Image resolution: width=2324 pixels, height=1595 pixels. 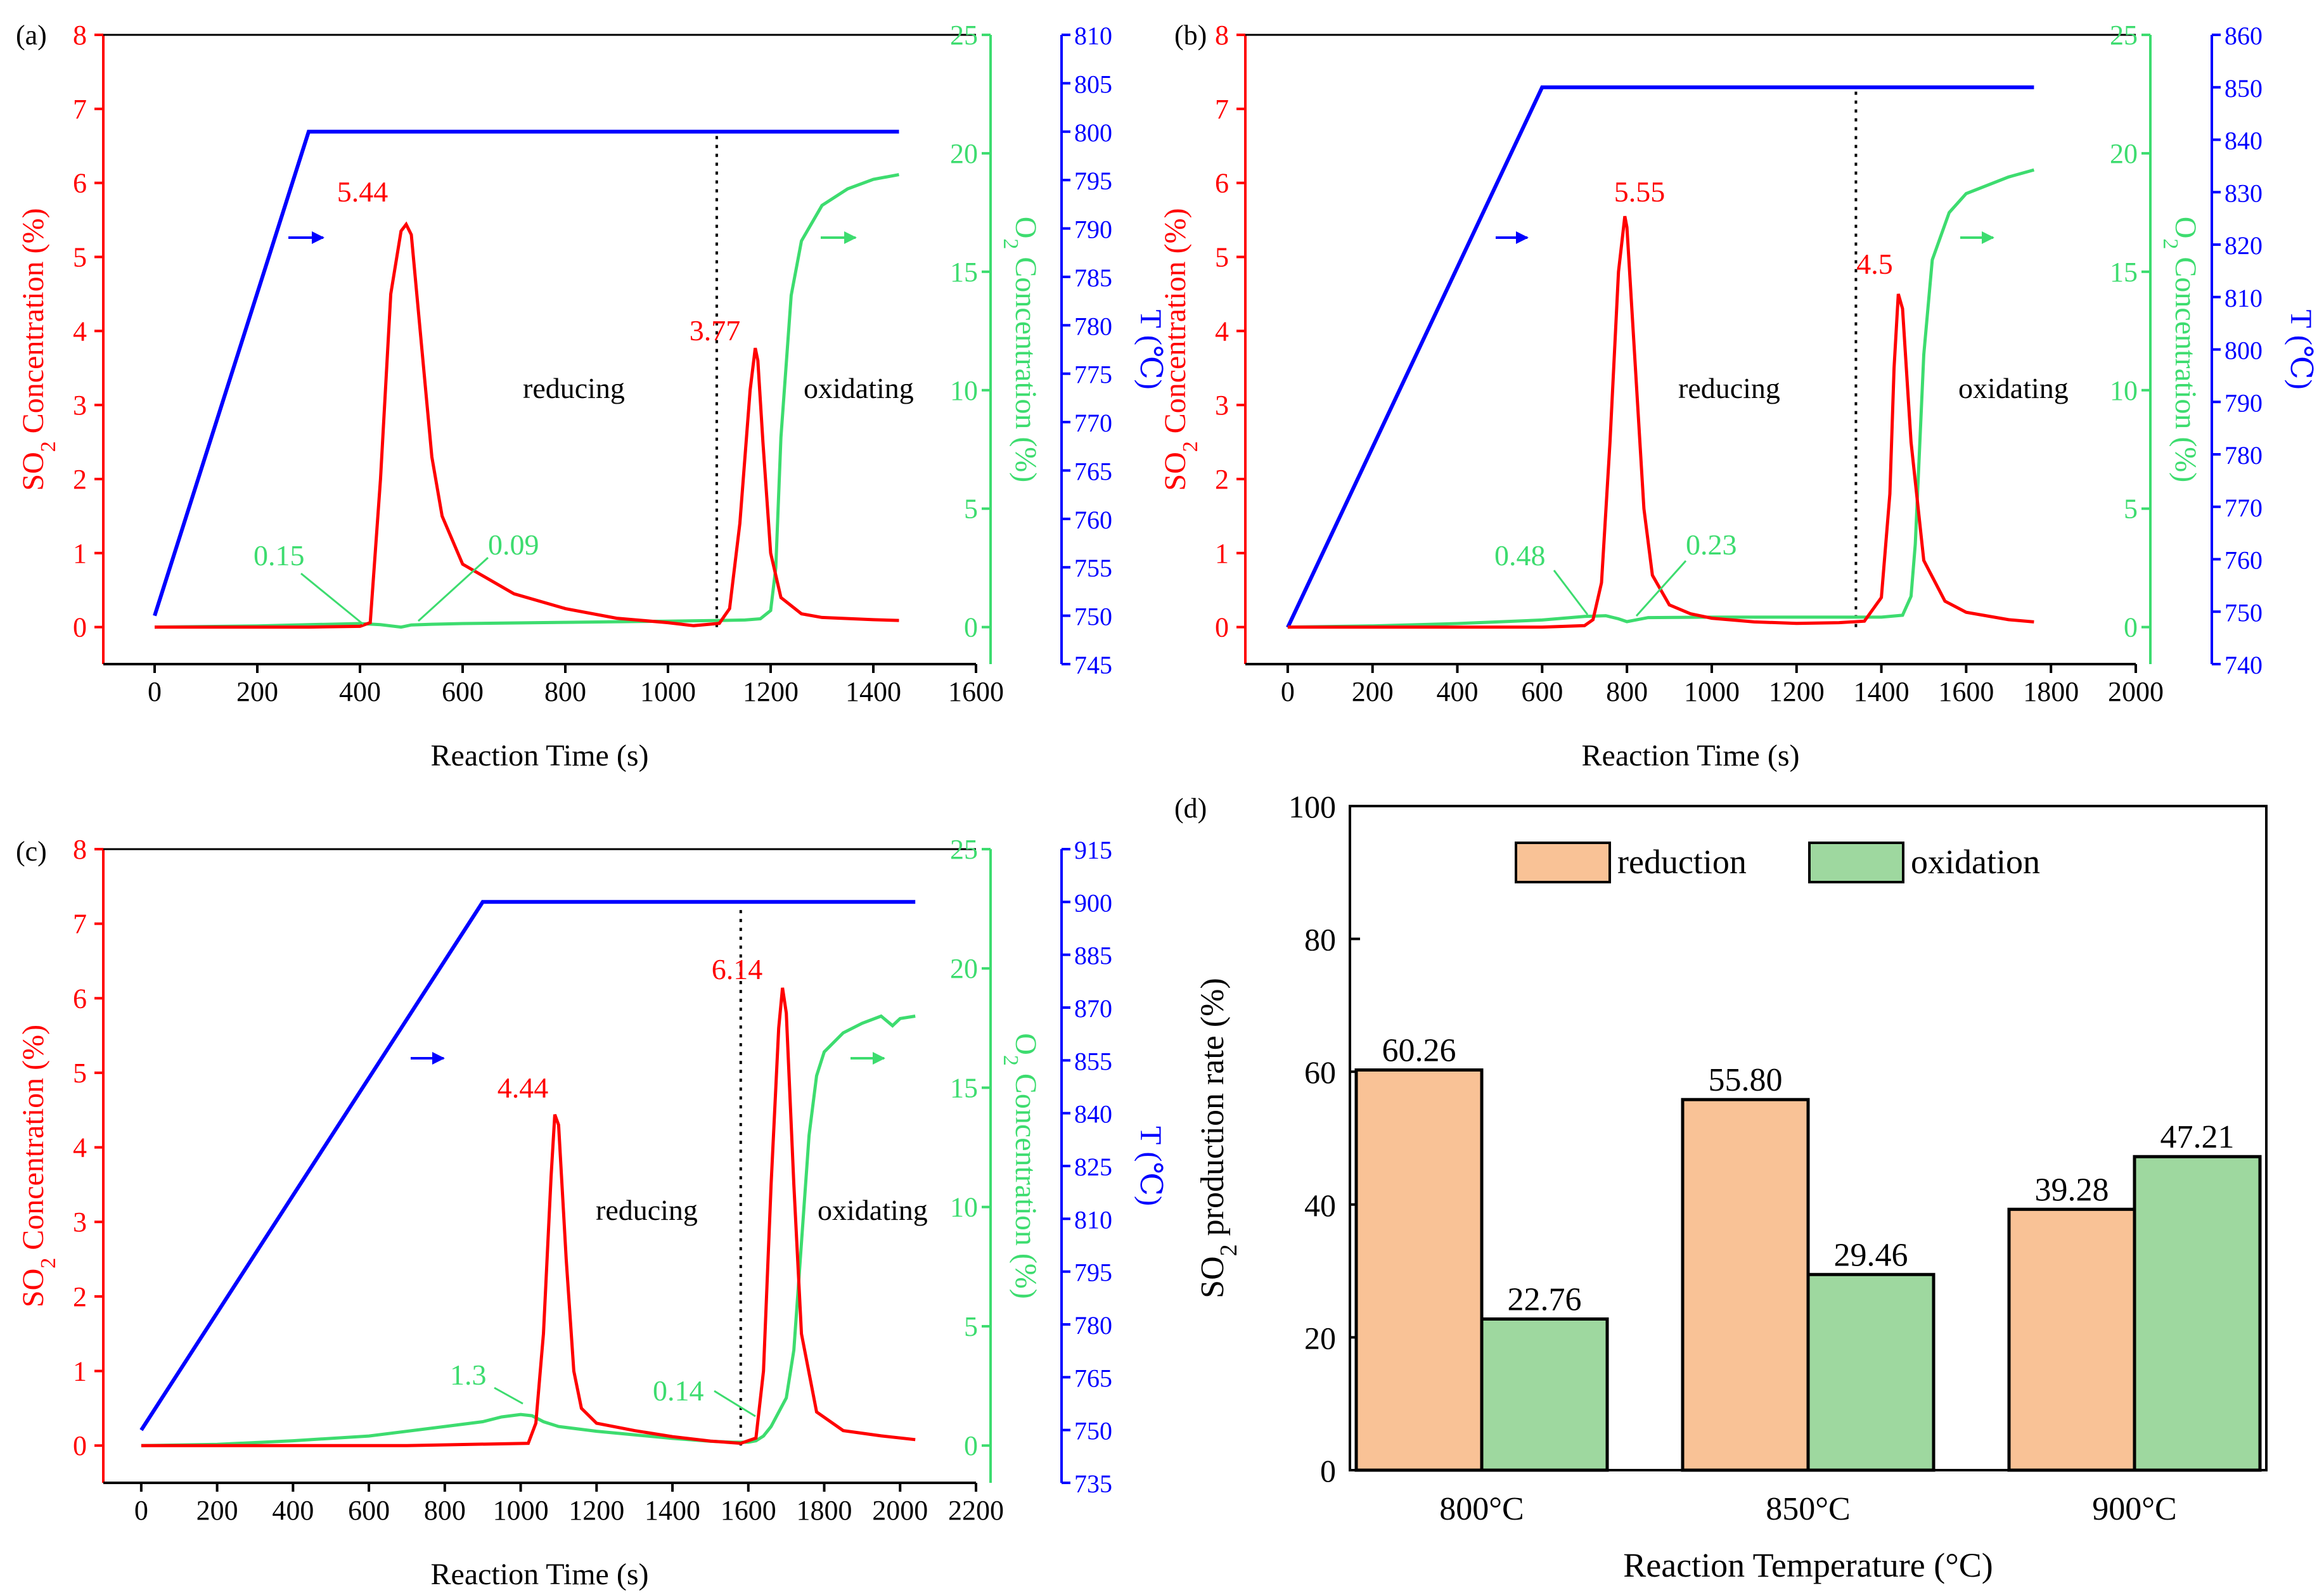 I want to click on panel-a-temp-tick-label: 790, so click(x=1093, y=229).